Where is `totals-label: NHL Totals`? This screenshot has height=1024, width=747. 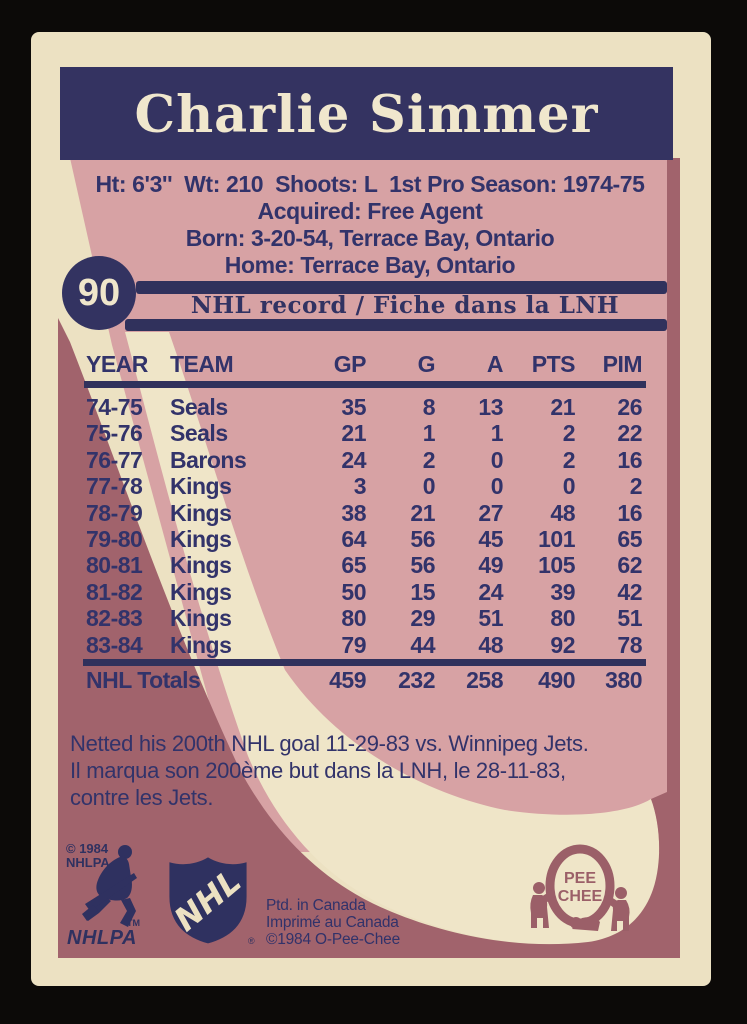
totals-label: NHL Totals is located at coordinates (143, 680).